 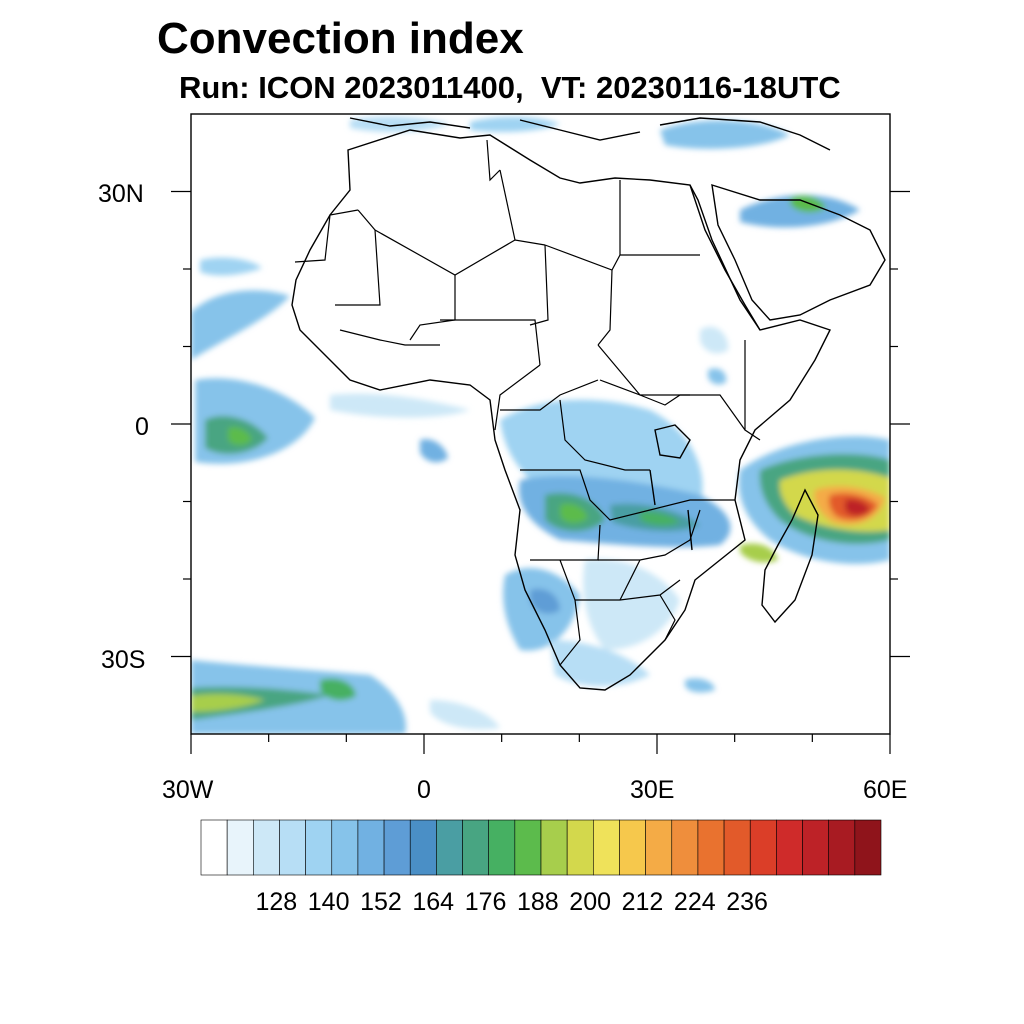 What do you see at coordinates (694, 902) in the screenshot?
I see `colorbar-tick-label: 224` at bounding box center [694, 902].